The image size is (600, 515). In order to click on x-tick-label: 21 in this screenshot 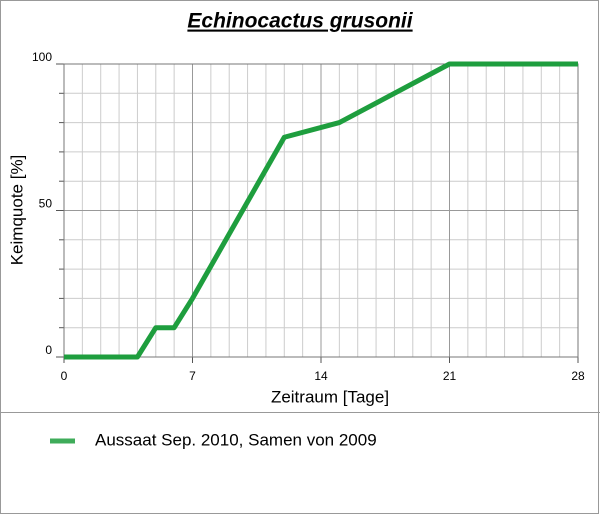, I will do `click(450, 376)`.